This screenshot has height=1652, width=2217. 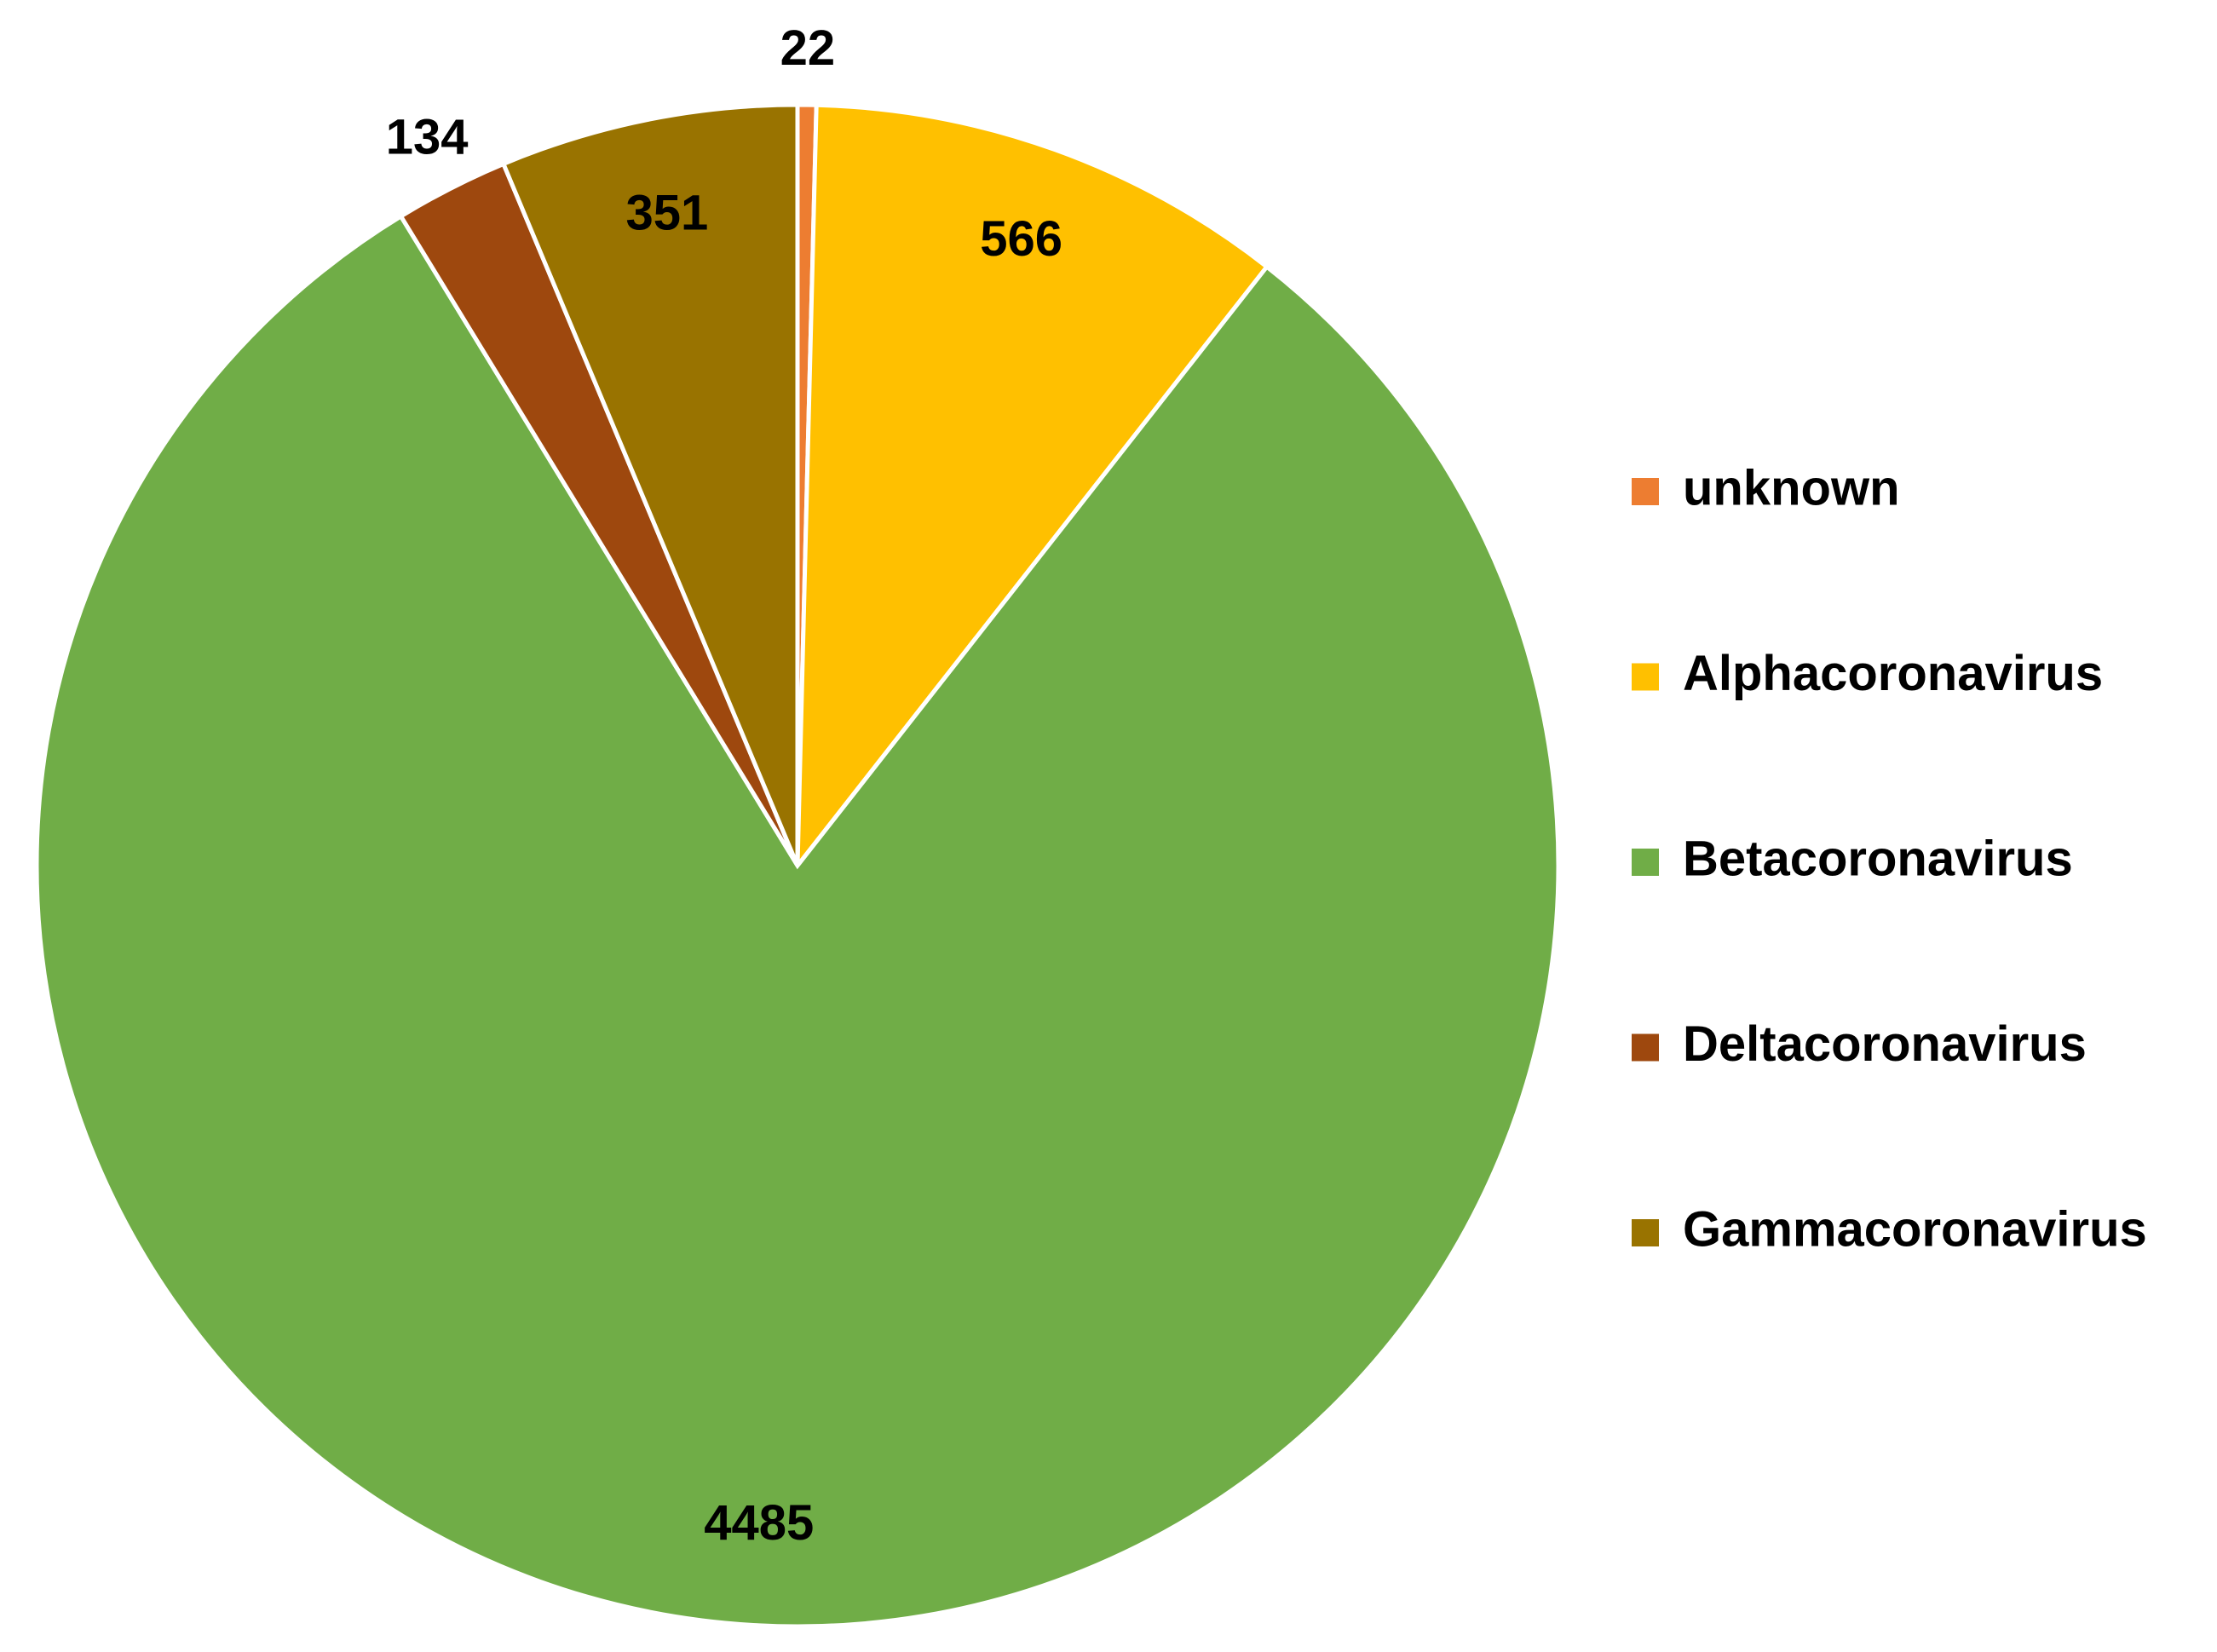 I want to click on data-label: 566, so click(x=1021, y=239).